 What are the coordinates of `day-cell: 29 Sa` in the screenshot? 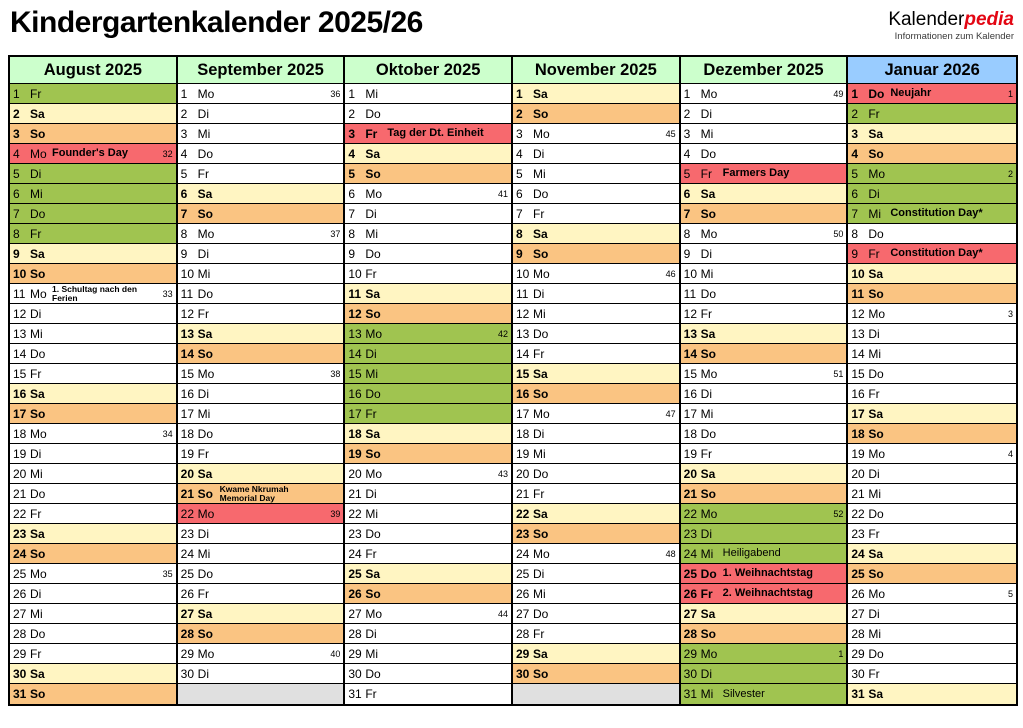 It's located at (596, 654).